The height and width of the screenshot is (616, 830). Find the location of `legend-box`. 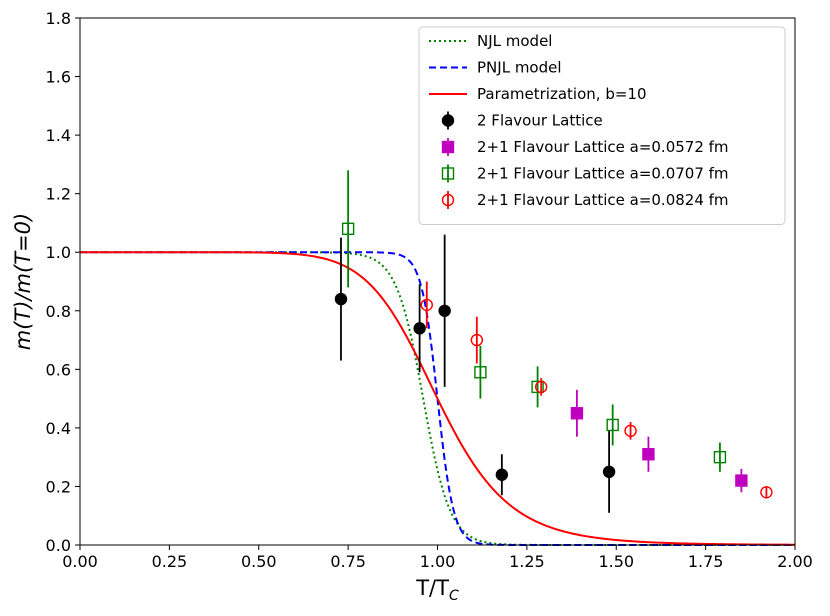

legend-box is located at coordinates (602, 125).